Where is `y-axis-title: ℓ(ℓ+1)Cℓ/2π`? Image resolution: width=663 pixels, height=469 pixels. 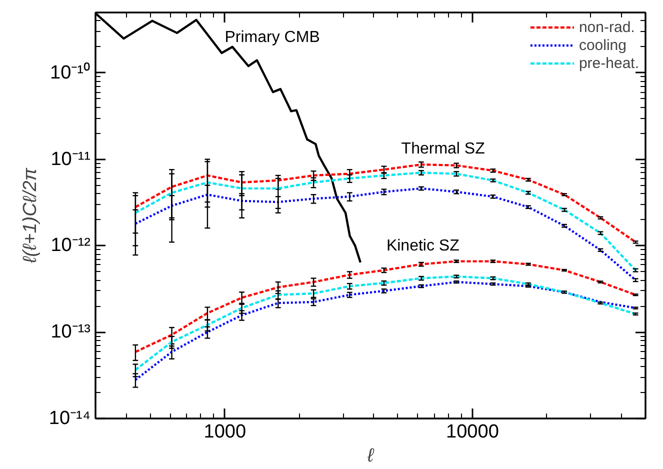 y-axis-title: ℓ(ℓ+1)Cℓ/2π is located at coordinates (30, 215).